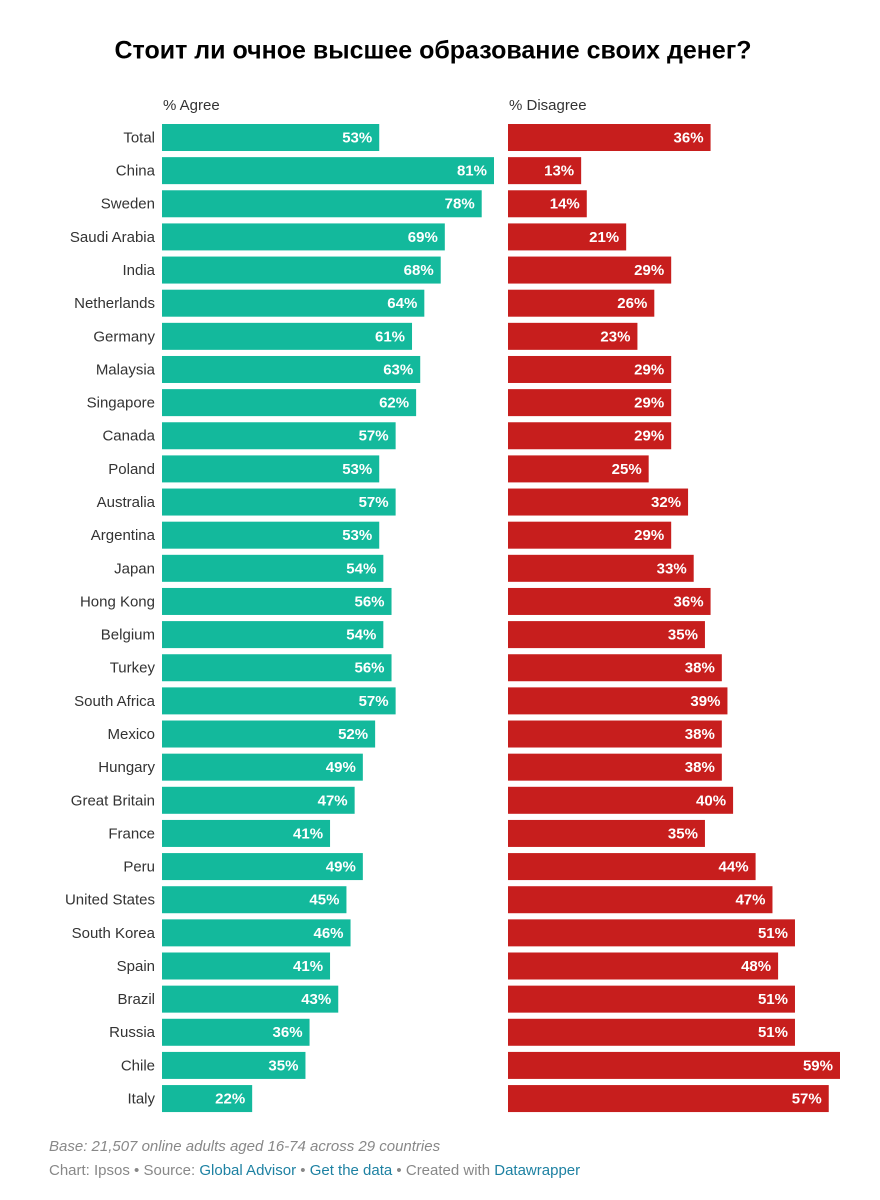  What do you see at coordinates (683, 635) in the screenshot?
I see `value-label: 35%` at bounding box center [683, 635].